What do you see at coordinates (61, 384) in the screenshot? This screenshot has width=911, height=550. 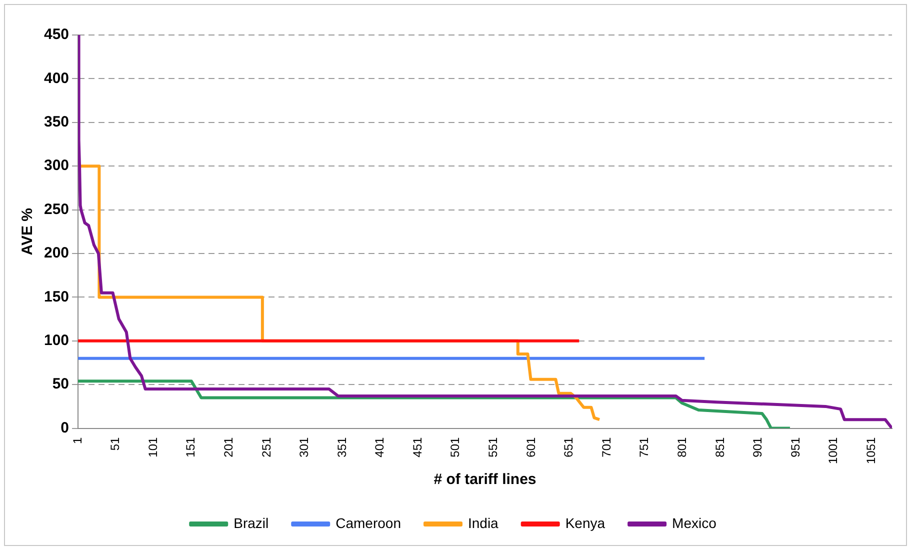 I see `y-tick-label: 50` at bounding box center [61, 384].